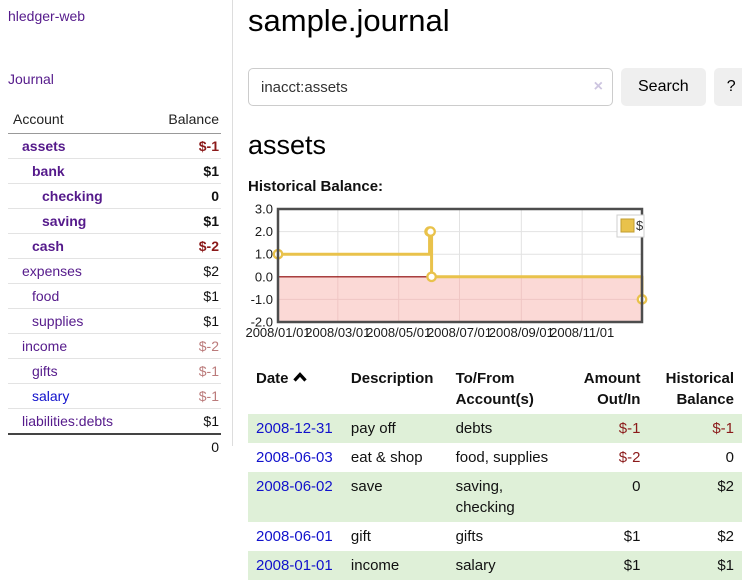 This screenshot has width=742, height=582. I want to click on transaction-description: income, so click(375, 565).